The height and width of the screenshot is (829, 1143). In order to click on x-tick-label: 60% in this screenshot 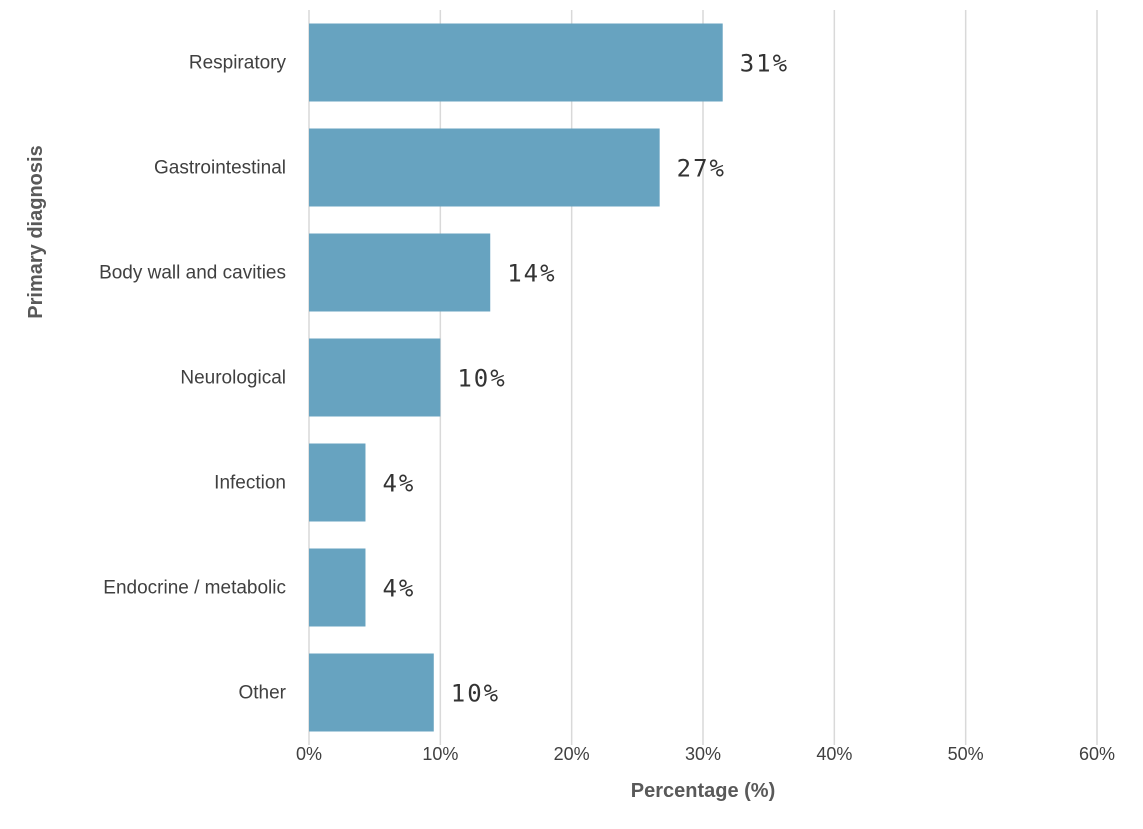, I will do `click(1097, 754)`.